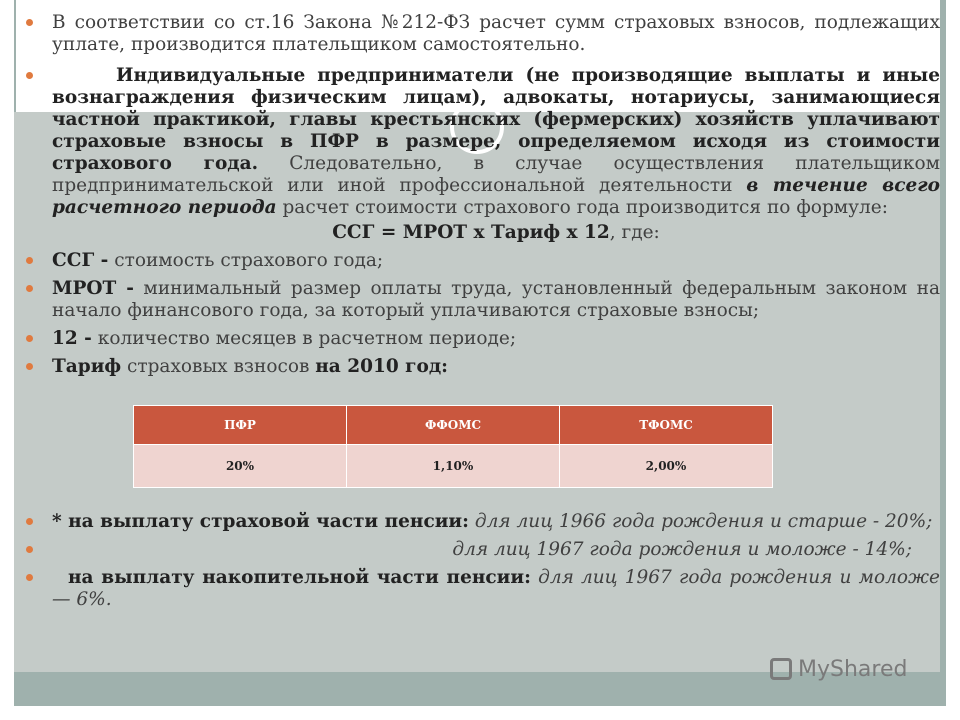 The height and width of the screenshot is (720, 960). I want to click on watermark: MyShared, so click(838, 669).